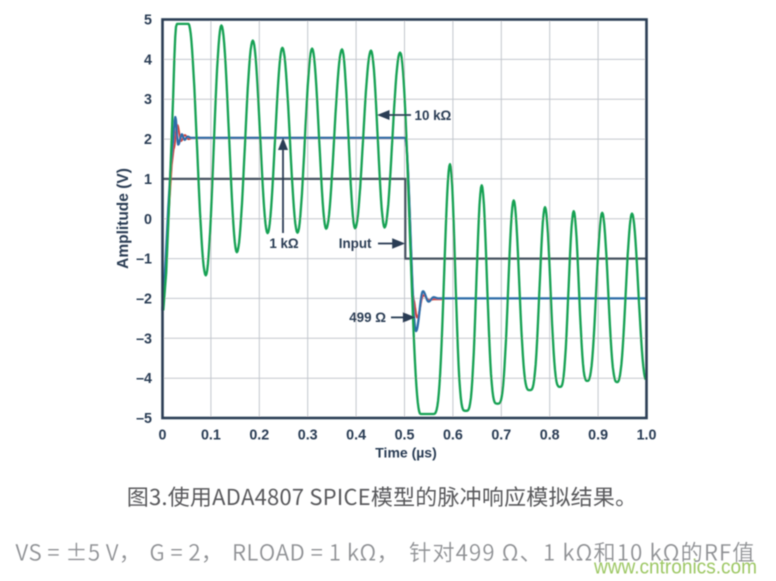 The height and width of the screenshot is (581, 776). Describe the element at coordinates (144, 299) in the screenshot. I see `svg-text: –2` at that location.